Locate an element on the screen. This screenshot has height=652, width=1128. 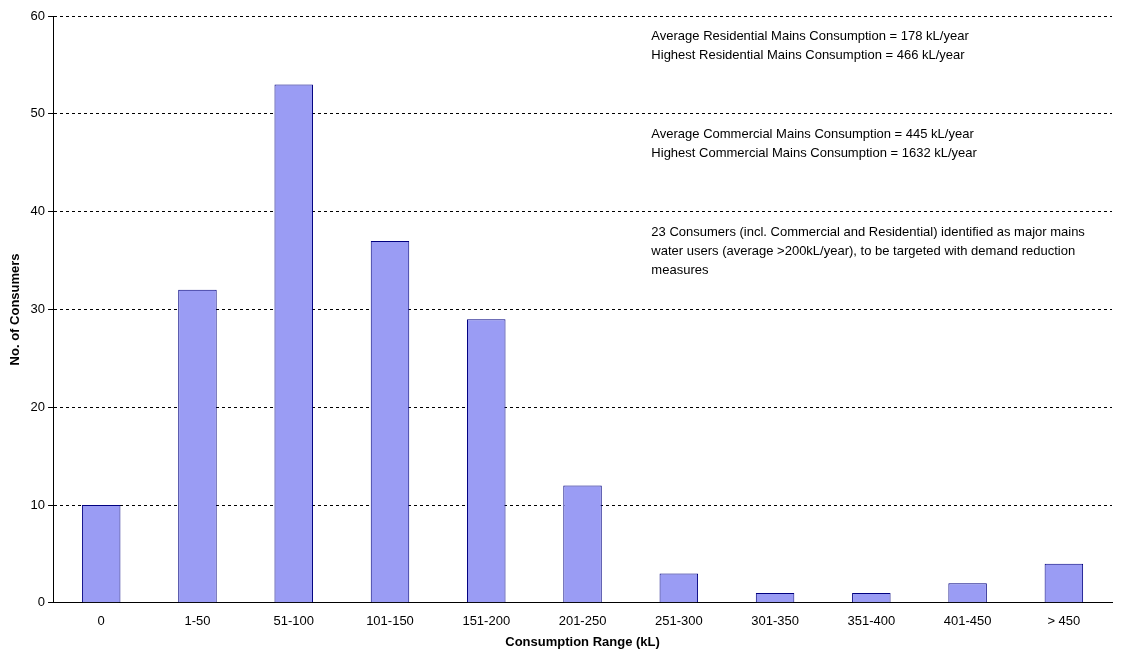
y-tick-label: 10 is located at coordinates (38, 504).